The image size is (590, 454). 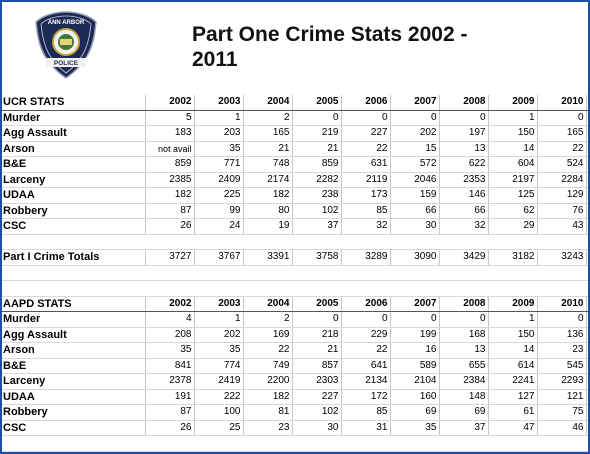 What do you see at coordinates (415, 304) in the screenshot?
I see `year-header-cell: 2007` at bounding box center [415, 304].